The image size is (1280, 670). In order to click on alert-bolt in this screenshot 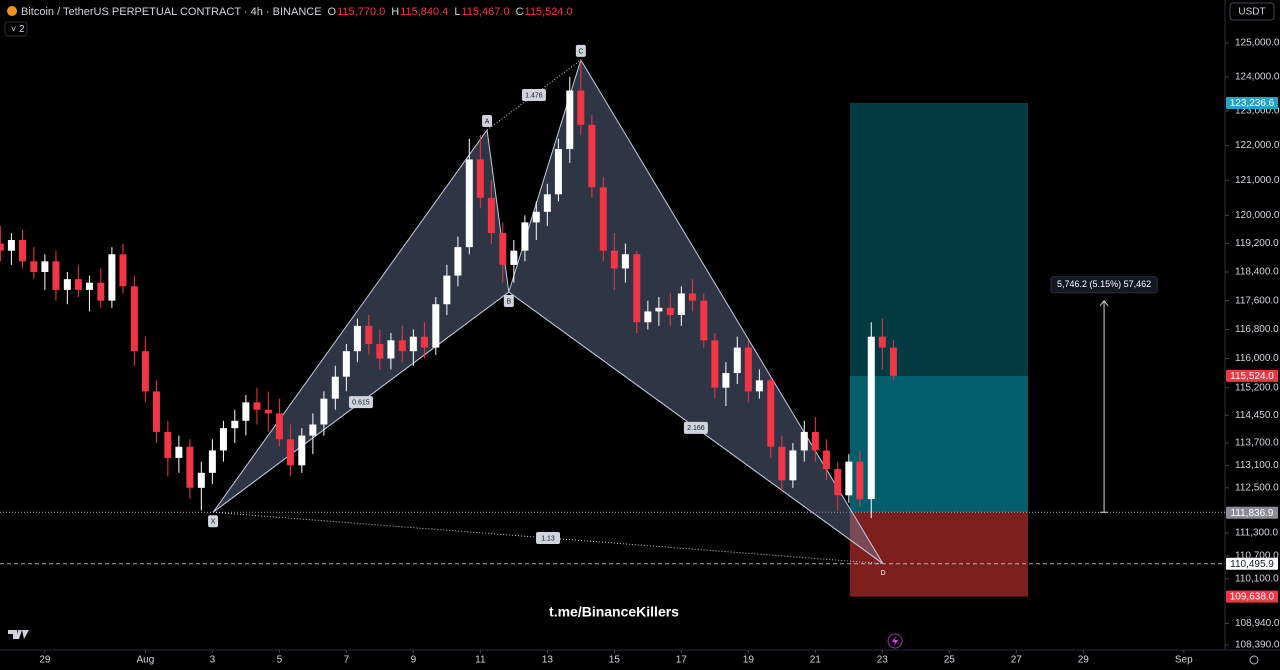, I will do `click(895, 641)`.